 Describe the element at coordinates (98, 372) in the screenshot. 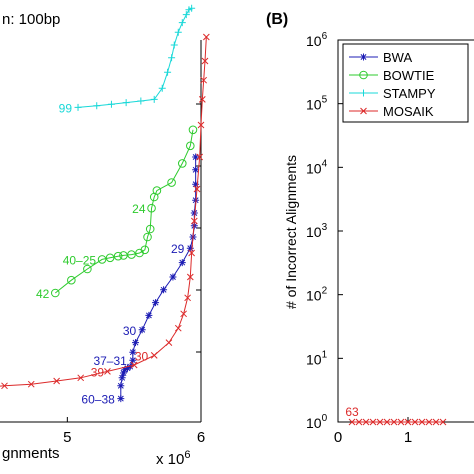

I see `series-mosaik-label-39: 39` at that location.